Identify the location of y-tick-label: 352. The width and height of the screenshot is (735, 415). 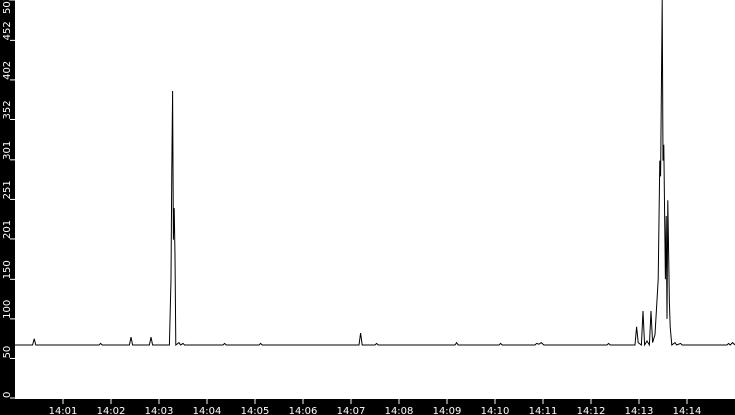
(7, 109).